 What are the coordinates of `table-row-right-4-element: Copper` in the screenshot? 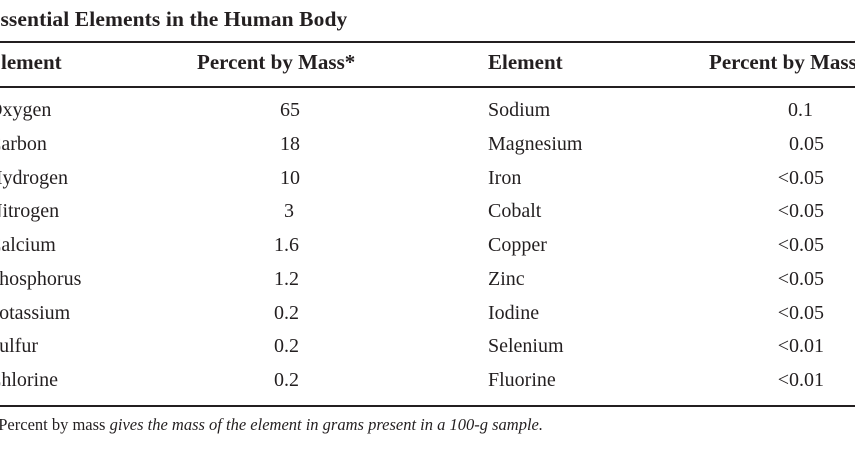 It's located at (517, 245).